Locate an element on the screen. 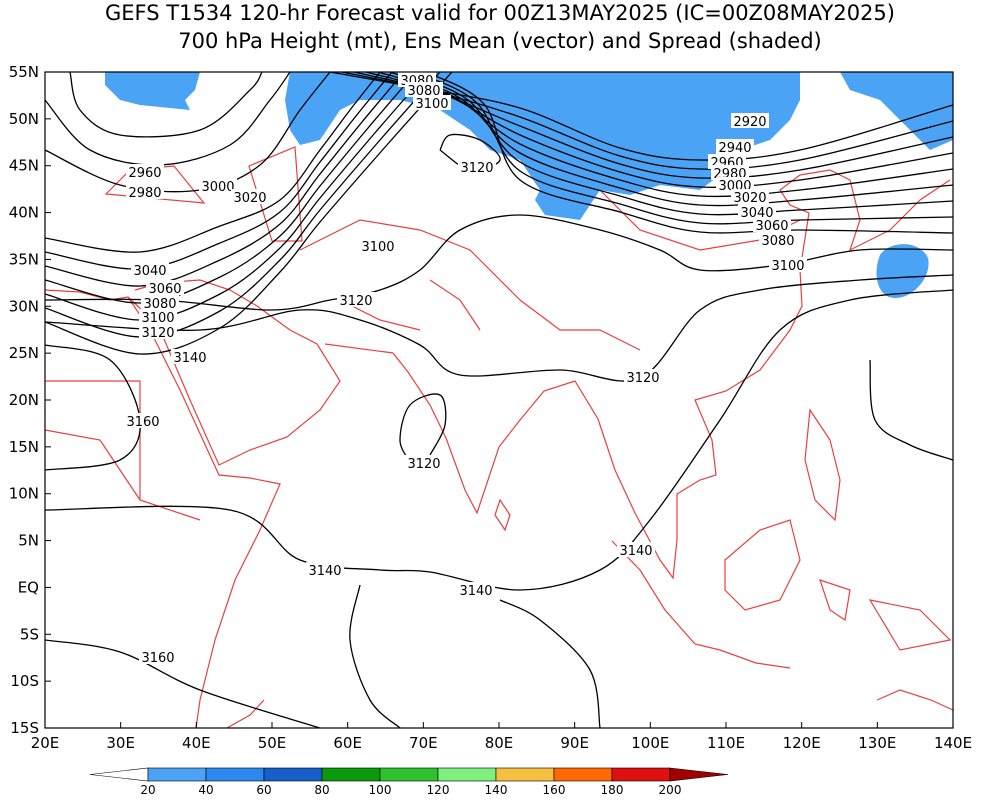 This screenshot has height=800, width=1000. lon-tick-label: 60E is located at coordinates (347, 743).